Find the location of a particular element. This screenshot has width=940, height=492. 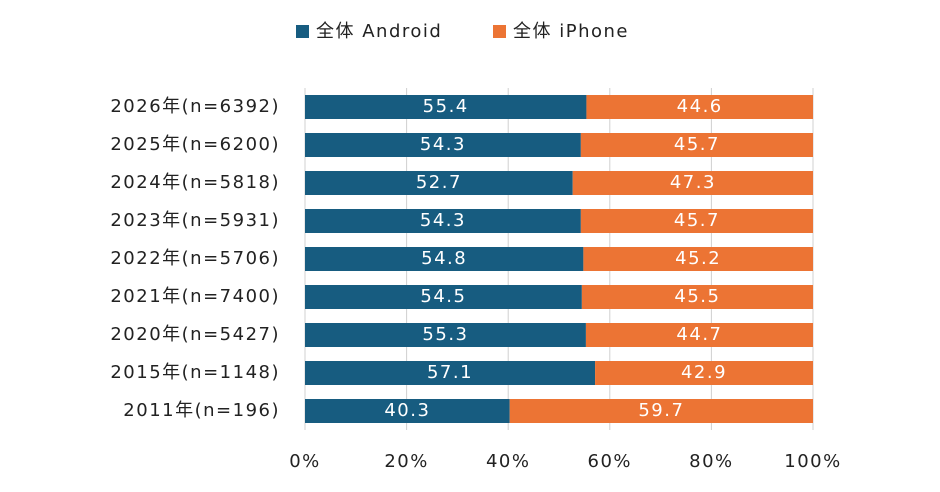

data-label: 54.8 is located at coordinates (444, 258).